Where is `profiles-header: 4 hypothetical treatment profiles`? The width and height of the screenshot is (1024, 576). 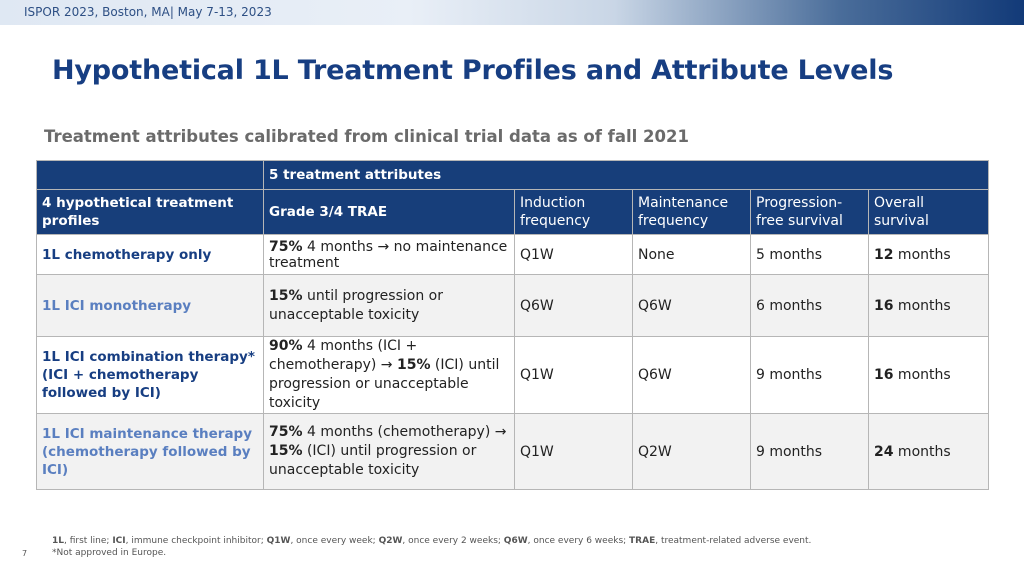 profiles-header: 4 hypothetical treatment profiles is located at coordinates (150, 212).